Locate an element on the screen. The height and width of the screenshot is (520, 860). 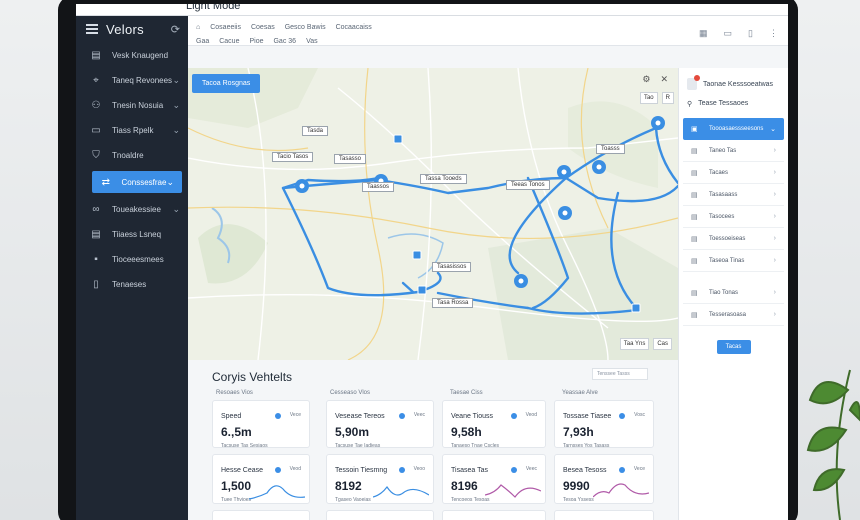
right-panel-header: Taonae Kesssoeatwas is located at coordinates (733, 81).